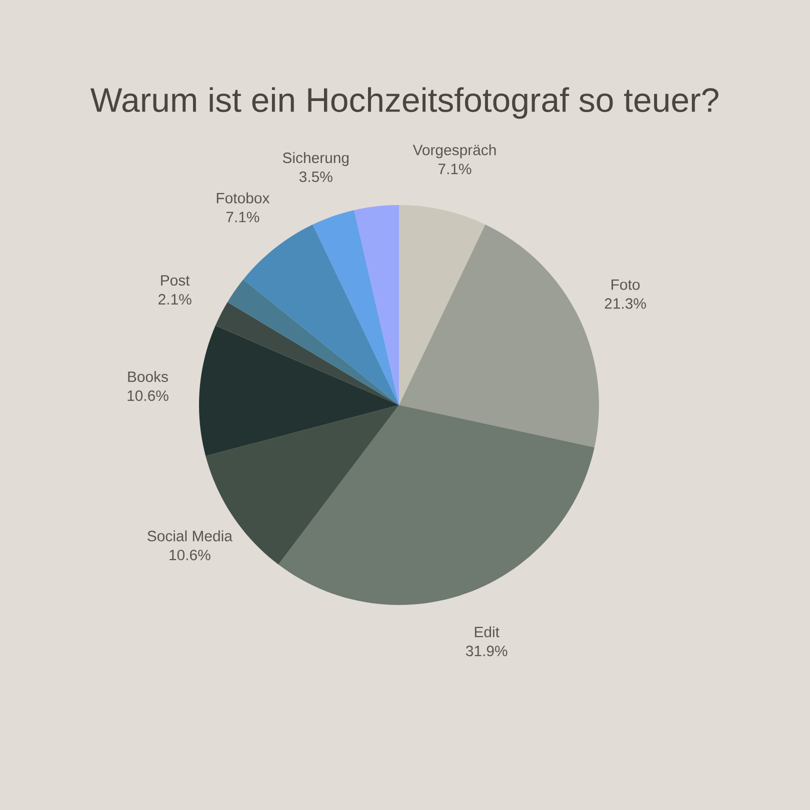 The width and height of the screenshot is (810, 810). I want to click on chart-title: Warum ist ein Hochzeitsfotograf so teuer?, so click(404, 103).